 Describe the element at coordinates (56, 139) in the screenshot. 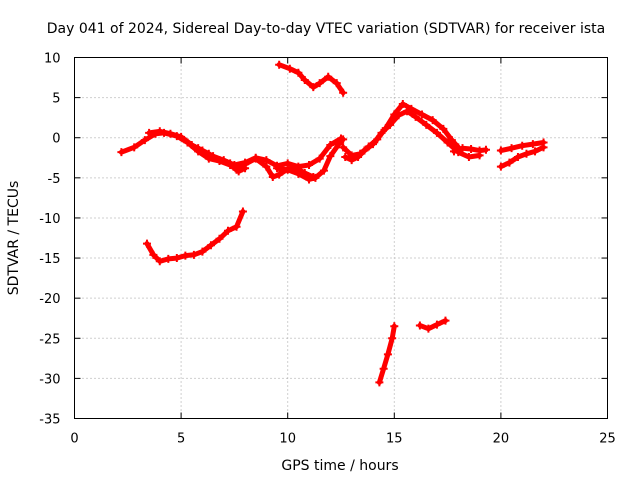

I see `y-tick-label: 0` at that location.